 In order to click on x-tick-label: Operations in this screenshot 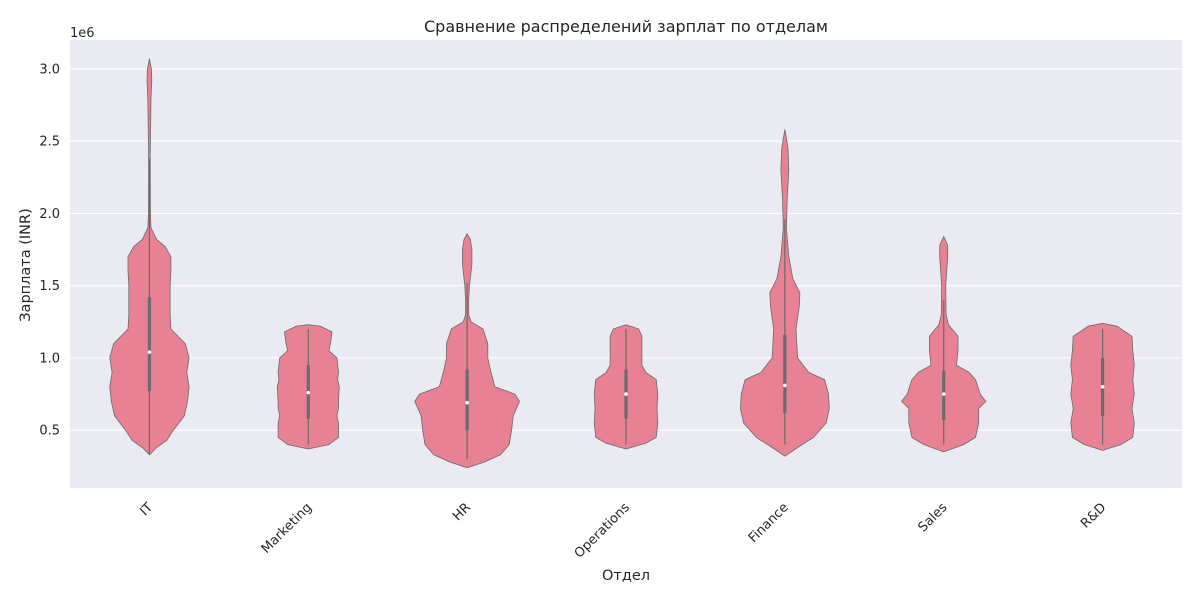, I will do `click(602, 530)`.